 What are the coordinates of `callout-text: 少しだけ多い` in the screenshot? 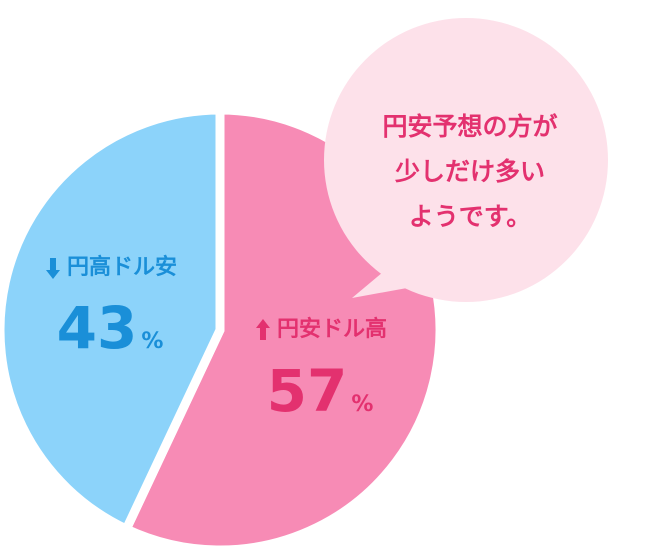 It's located at (469, 171).